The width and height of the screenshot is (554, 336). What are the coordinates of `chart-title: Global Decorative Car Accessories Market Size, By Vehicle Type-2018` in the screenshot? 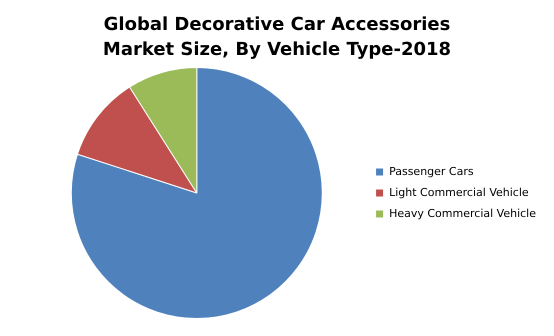 It's located at (277, 37).